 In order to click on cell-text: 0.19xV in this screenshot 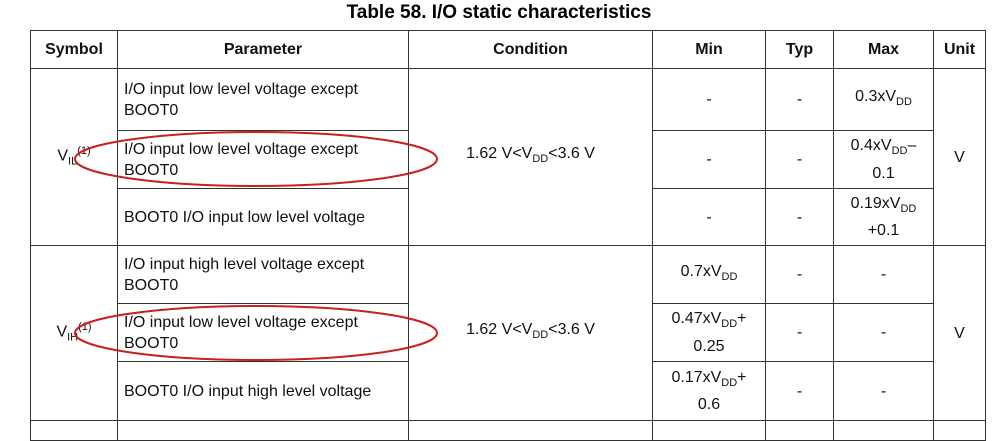, I will do `click(875, 203)`.